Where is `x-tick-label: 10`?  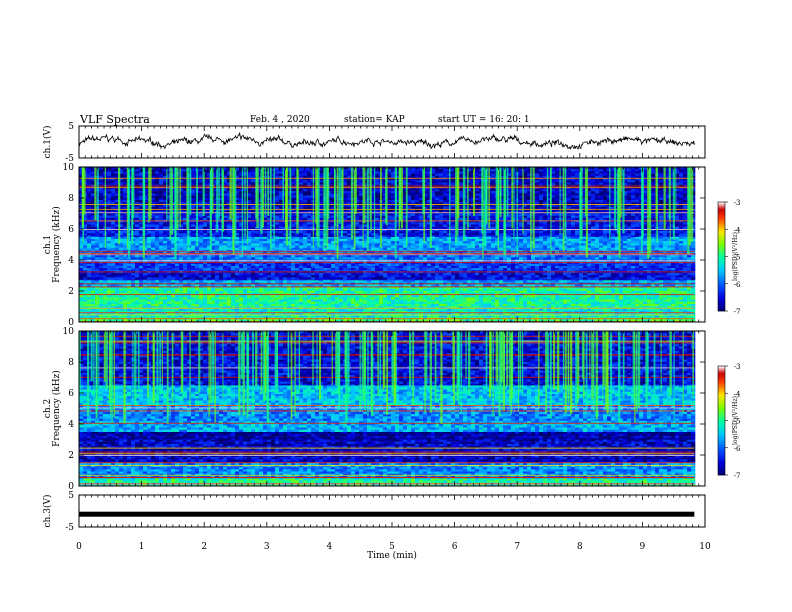
x-tick-label: 10 is located at coordinates (705, 547).